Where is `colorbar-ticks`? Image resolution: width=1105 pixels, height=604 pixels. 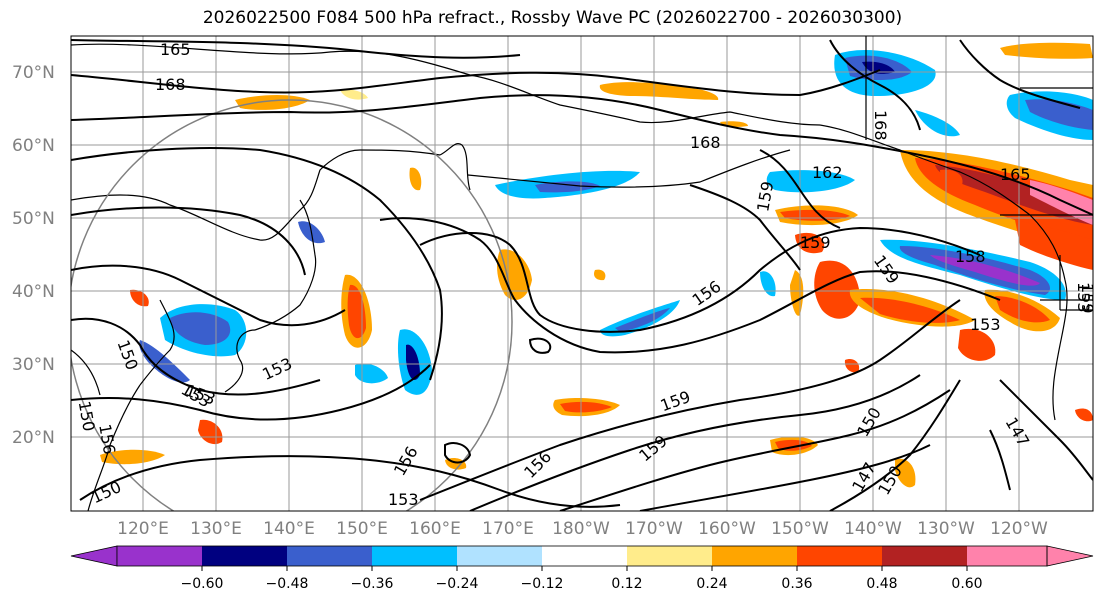
colorbar-ticks is located at coordinates (584, 568).